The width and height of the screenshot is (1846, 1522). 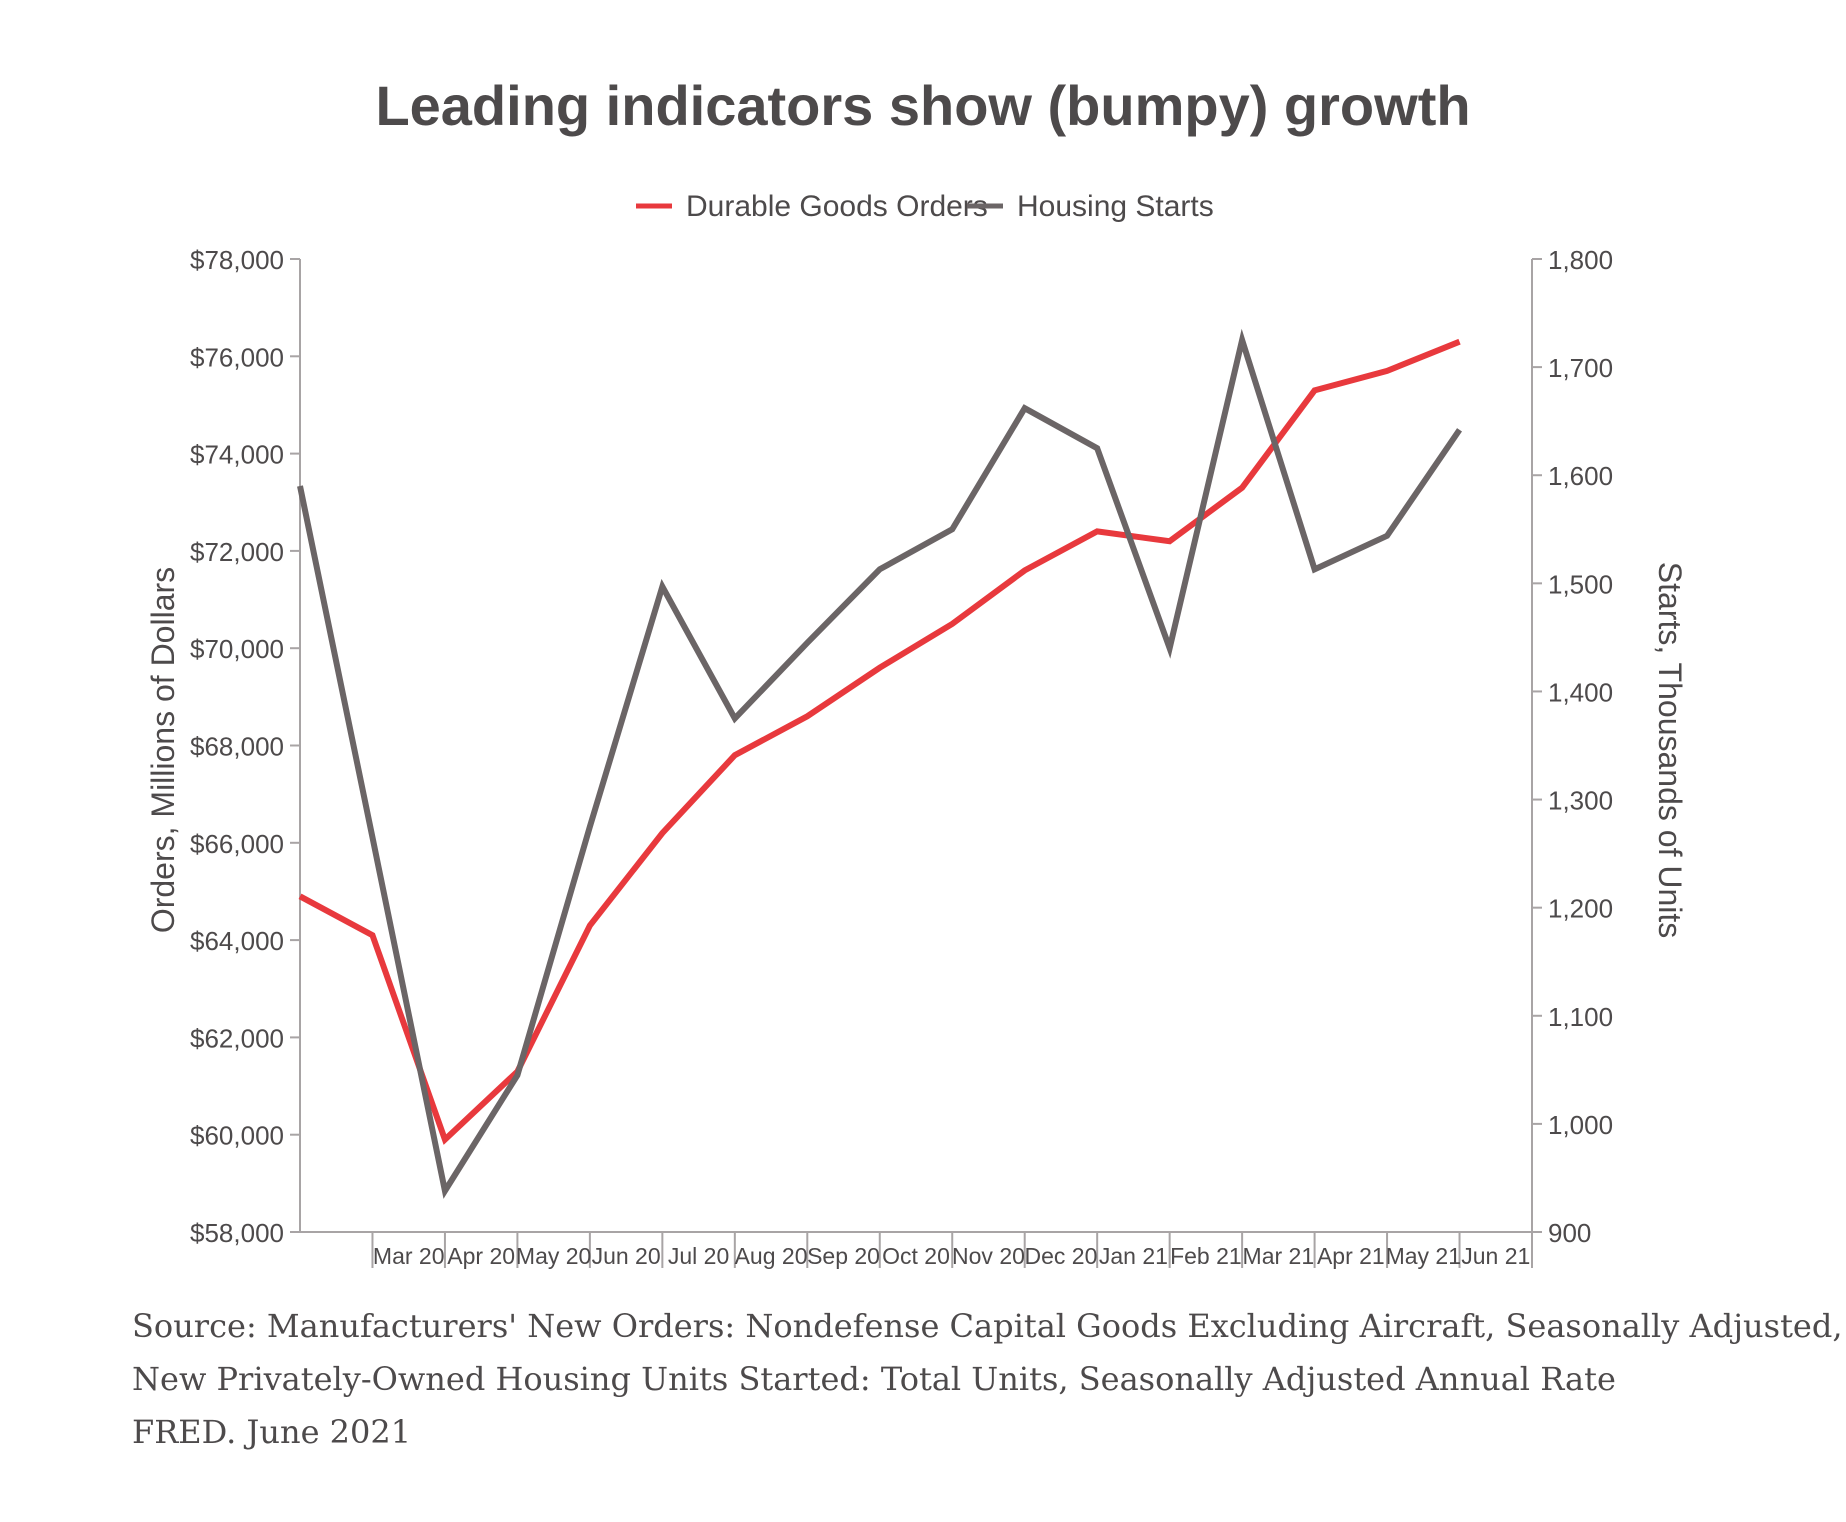 What do you see at coordinates (237, 844) in the screenshot?
I see `left-tick-label: $66,000` at bounding box center [237, 844].